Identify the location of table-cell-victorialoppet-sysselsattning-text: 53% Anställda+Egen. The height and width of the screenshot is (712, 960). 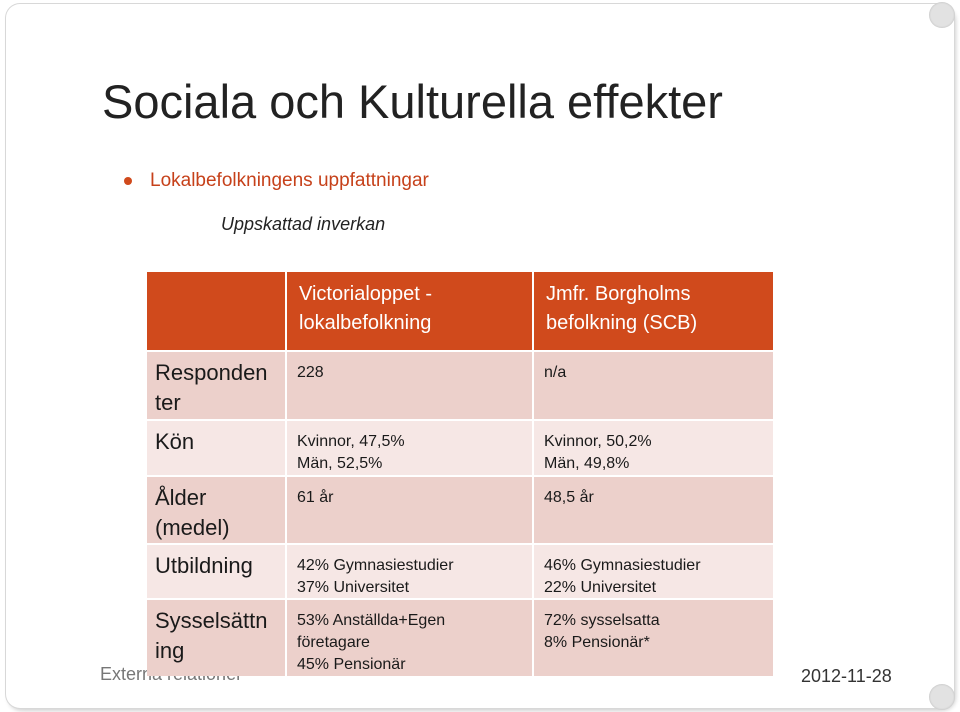
(371, 620).